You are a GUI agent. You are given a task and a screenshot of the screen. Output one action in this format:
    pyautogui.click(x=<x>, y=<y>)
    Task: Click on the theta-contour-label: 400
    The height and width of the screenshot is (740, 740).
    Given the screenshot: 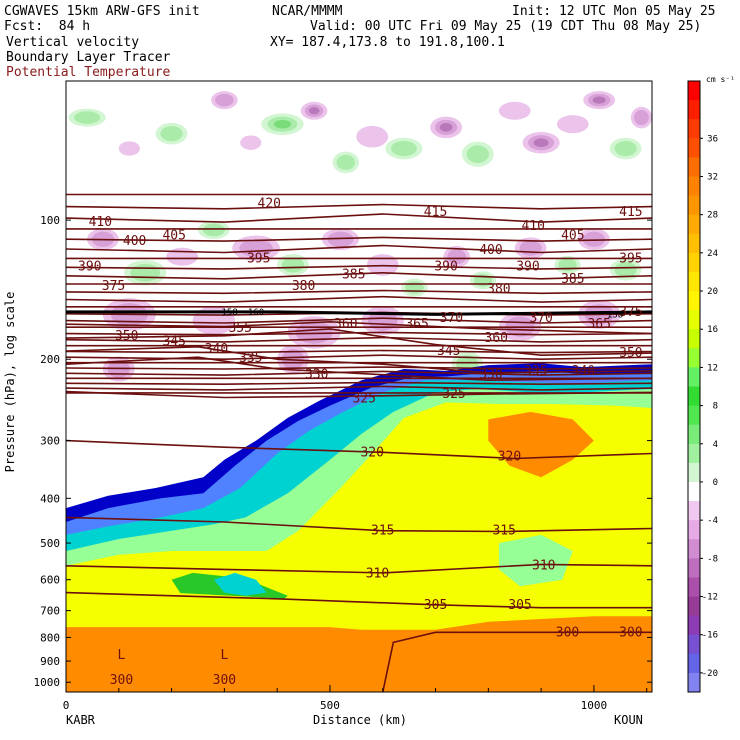 What is the action you would take?
    pyautogui.click(x=490, y=250)
    